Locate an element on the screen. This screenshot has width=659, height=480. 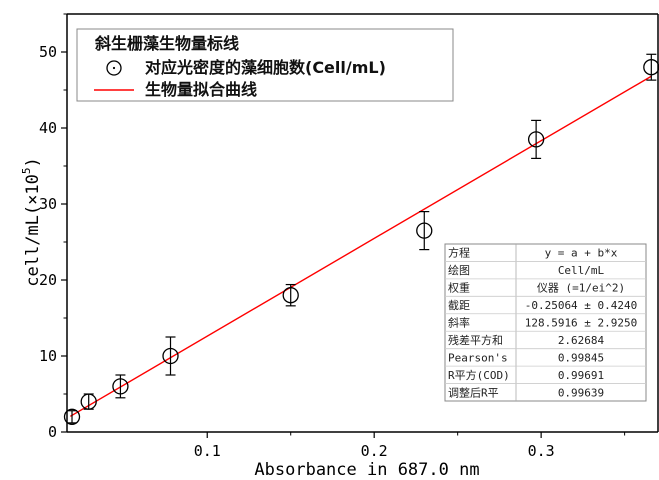
y-tick-label: 10 is located at coordinates (48, 356).